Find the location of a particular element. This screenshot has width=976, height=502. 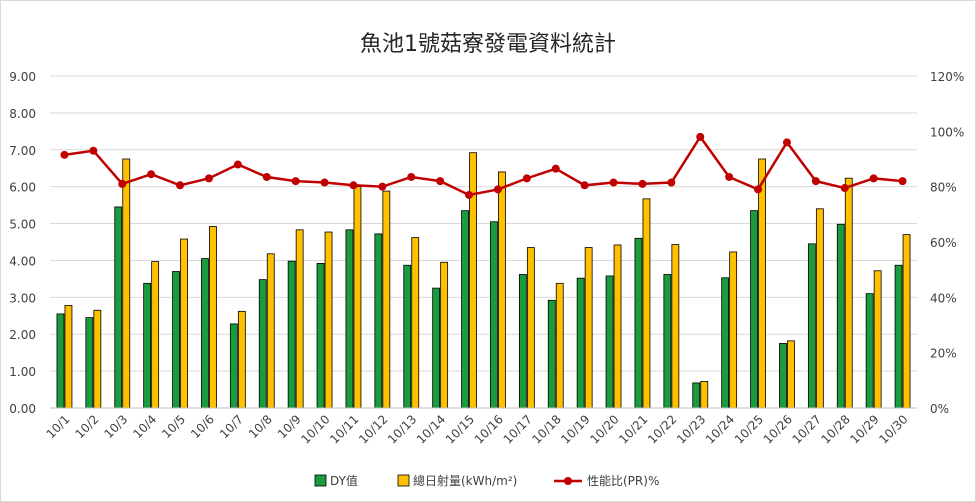

y-left-tick-label: 4.00 is located at coordinates (22, 261).